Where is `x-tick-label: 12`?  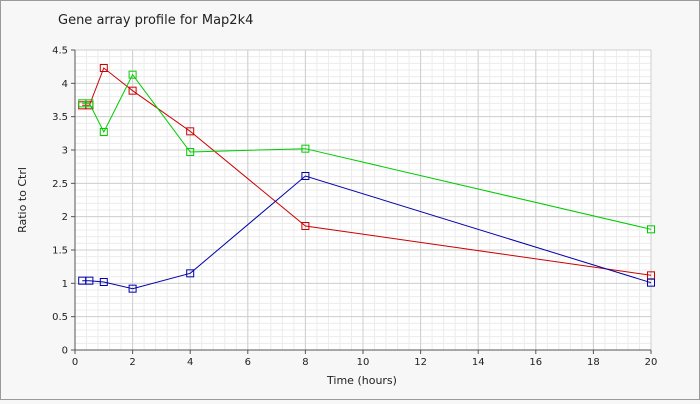
x-tick-label: 12 is located at coordinates (420, 362).